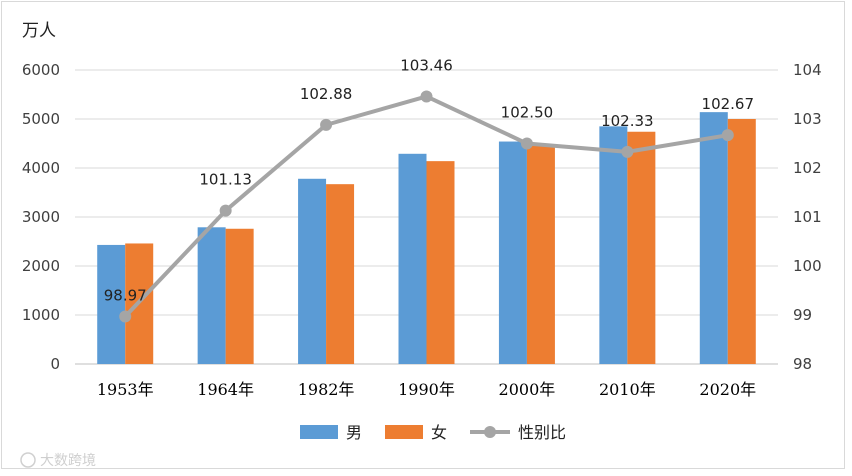  I want to click on y2-tick-label: 100, so click(807, 266).